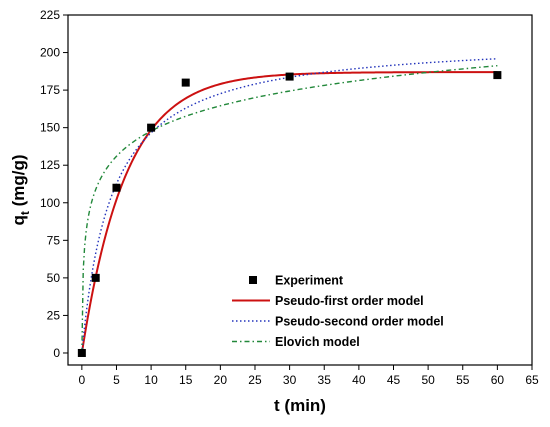 This screenshot has width=550, height=427. I want to click on legend-label-1: Pseudo-first order model, so click(349, 301).